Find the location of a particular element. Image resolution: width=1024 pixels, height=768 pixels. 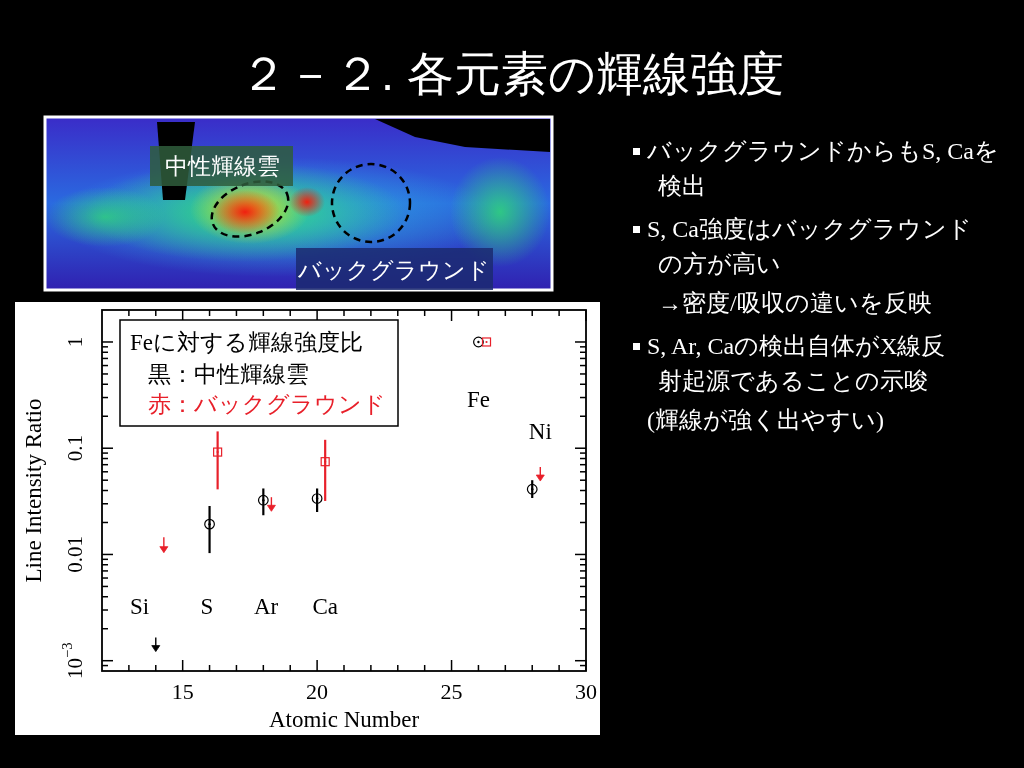

y-tick-label: 0.1 is located at coordinates (75, 448).